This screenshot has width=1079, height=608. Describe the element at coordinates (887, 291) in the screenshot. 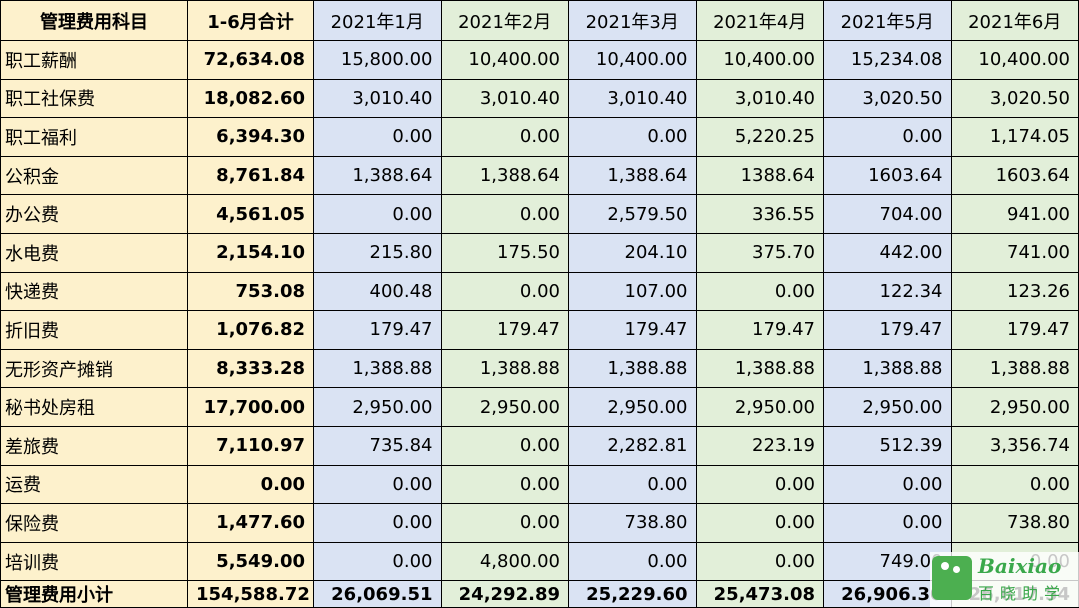

I see `row-month-5: 122.34` at that location.